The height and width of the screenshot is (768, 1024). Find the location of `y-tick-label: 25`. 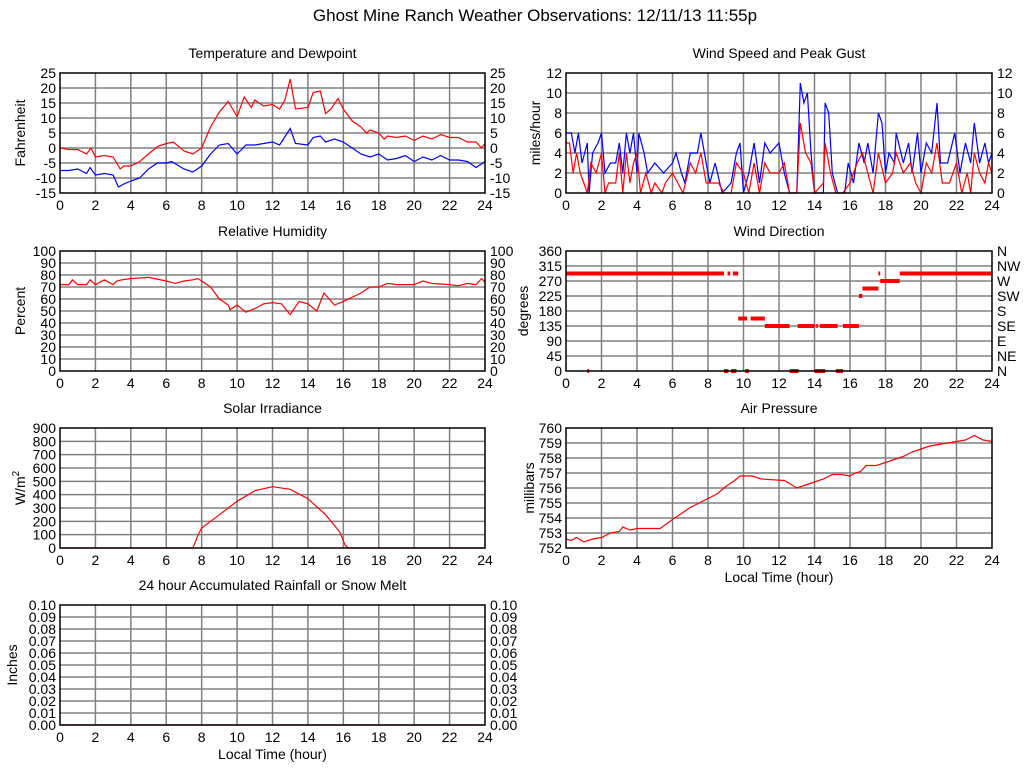

y-tick-label: 25 is located at coordinates (48, 73).